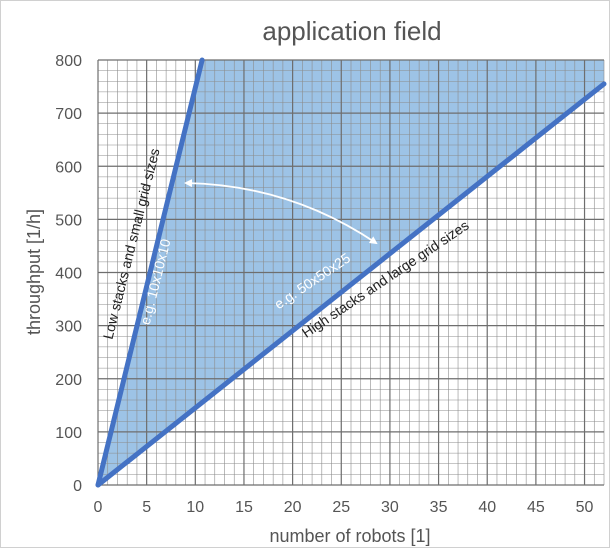 The width and height of the screenshot is (611, 549). What do you see at coordinates (68, 274) in the screenshot?
I see `y-tick-label: 400` at bounding box center [68, 274].